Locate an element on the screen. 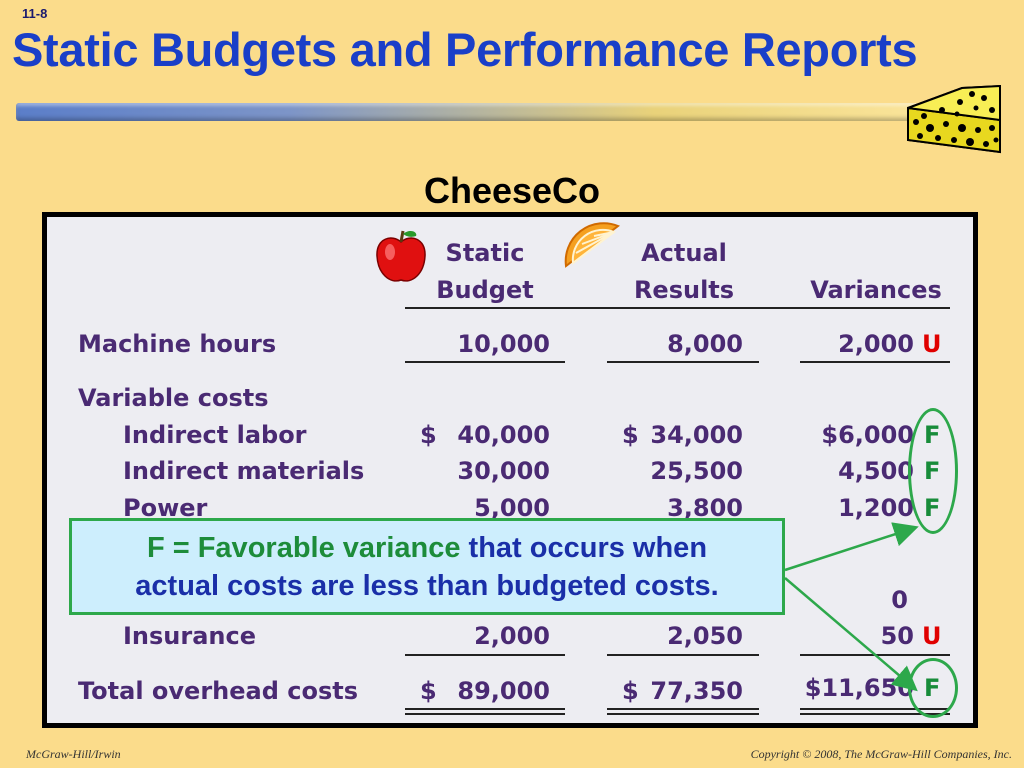 This screenshot has height=768, width=1024. title-underline-bar is located at coordinates (472, 112).